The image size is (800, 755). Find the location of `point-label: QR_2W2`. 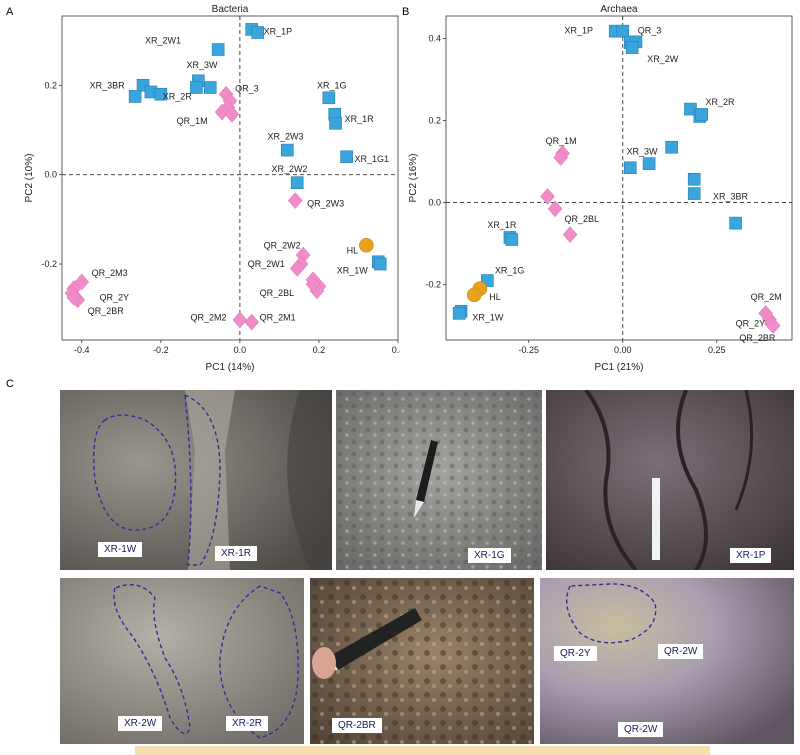

point-label: QR_2W2 is located at coordinates (282, 245).